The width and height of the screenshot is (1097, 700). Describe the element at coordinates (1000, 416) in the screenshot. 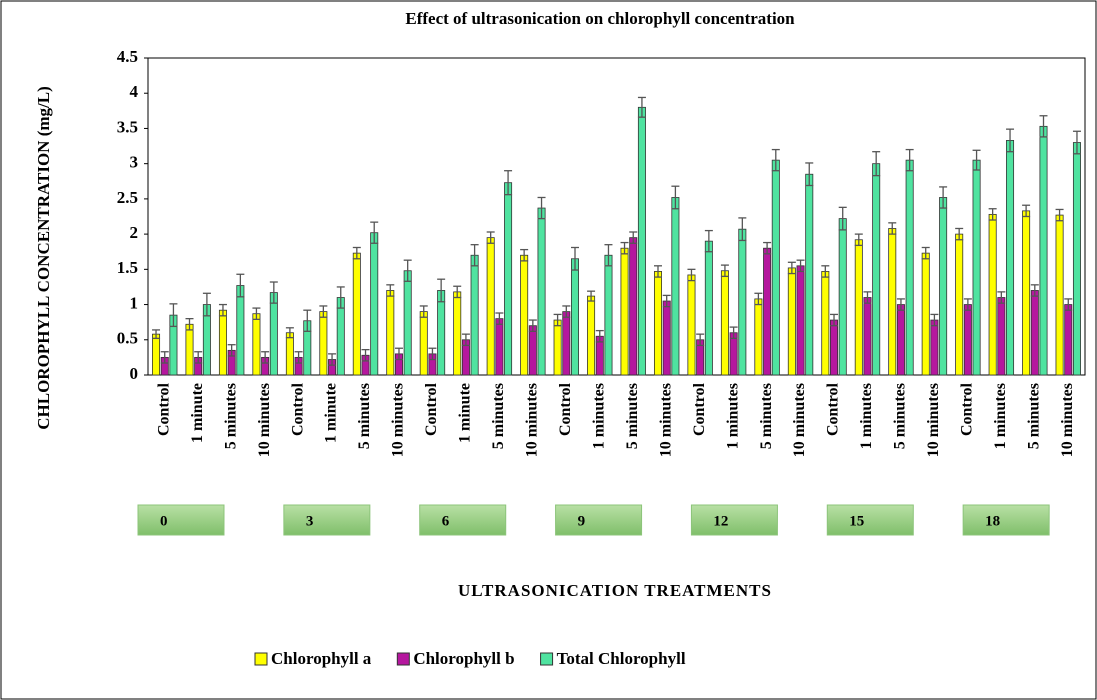

I see `x-tick-label: 1 minutes` at that location.